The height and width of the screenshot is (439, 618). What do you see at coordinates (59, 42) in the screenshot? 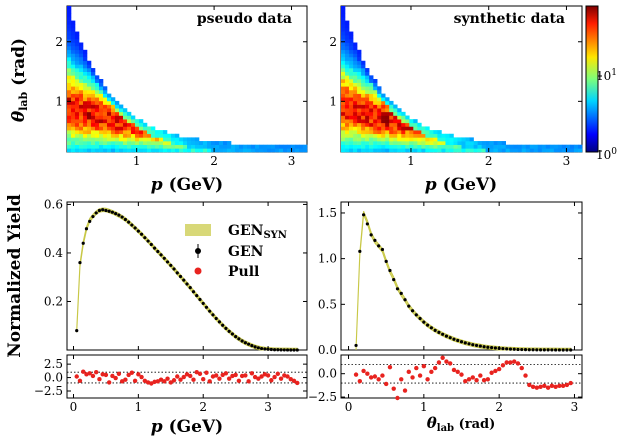
I see `pseudo-ytick-label: 2` at bounding box center [59, 42].